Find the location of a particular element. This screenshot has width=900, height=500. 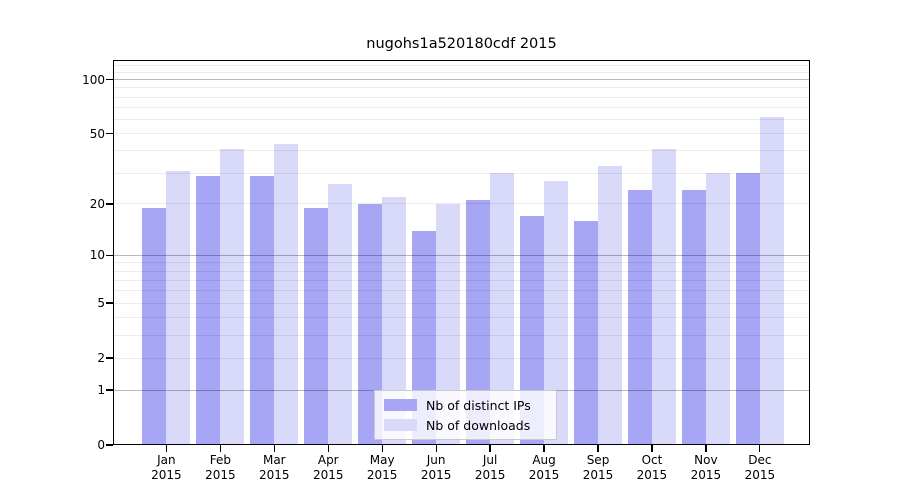

x-tick-label-year-jul: 2015 is located at coordinates (490, 474).